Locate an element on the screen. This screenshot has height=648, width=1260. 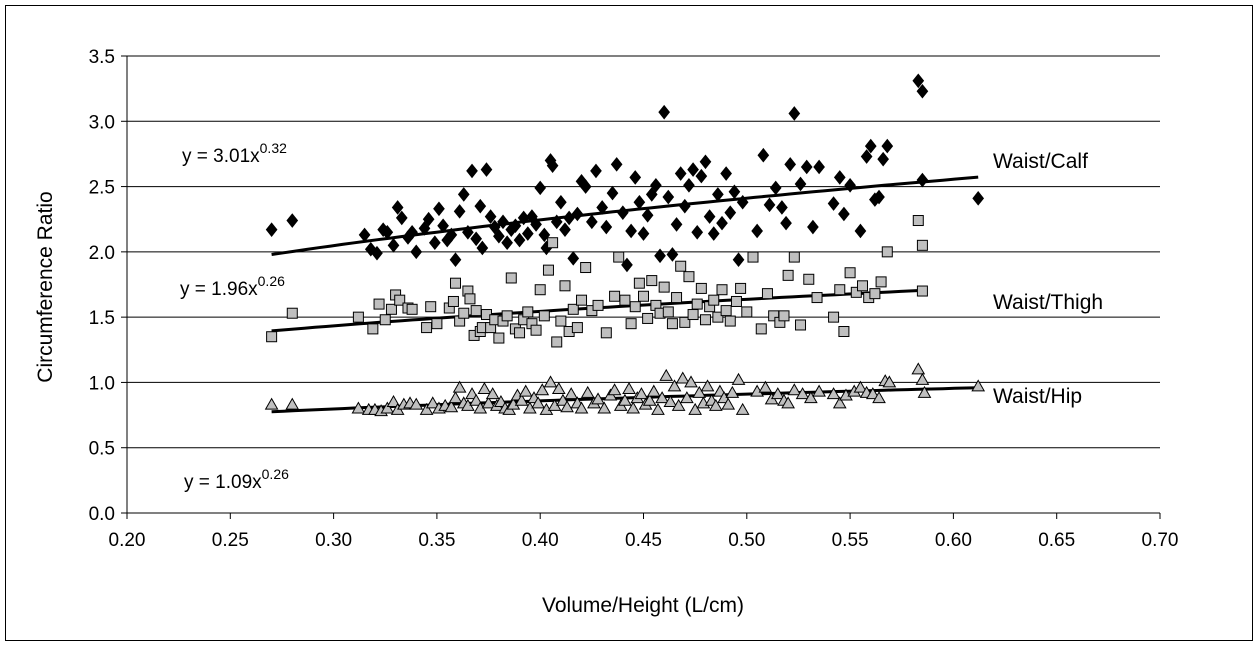
x-axis-title: Volume/Height (L/cm) is located at coordinates (643, 605).